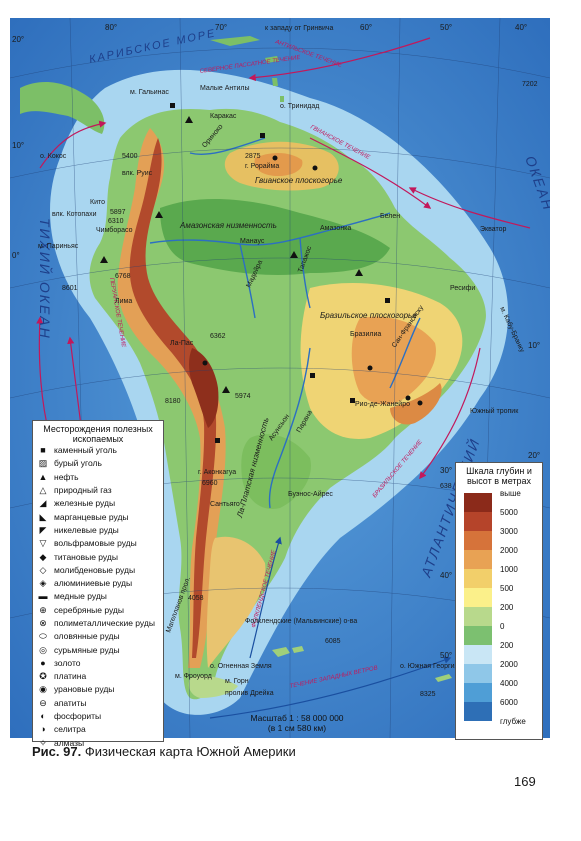 This screenshot has width=581, height=841. What do you see at coordinates (305, 273) in the screenshot?
I see `tapajos-river` at bounding box center [305, 273].